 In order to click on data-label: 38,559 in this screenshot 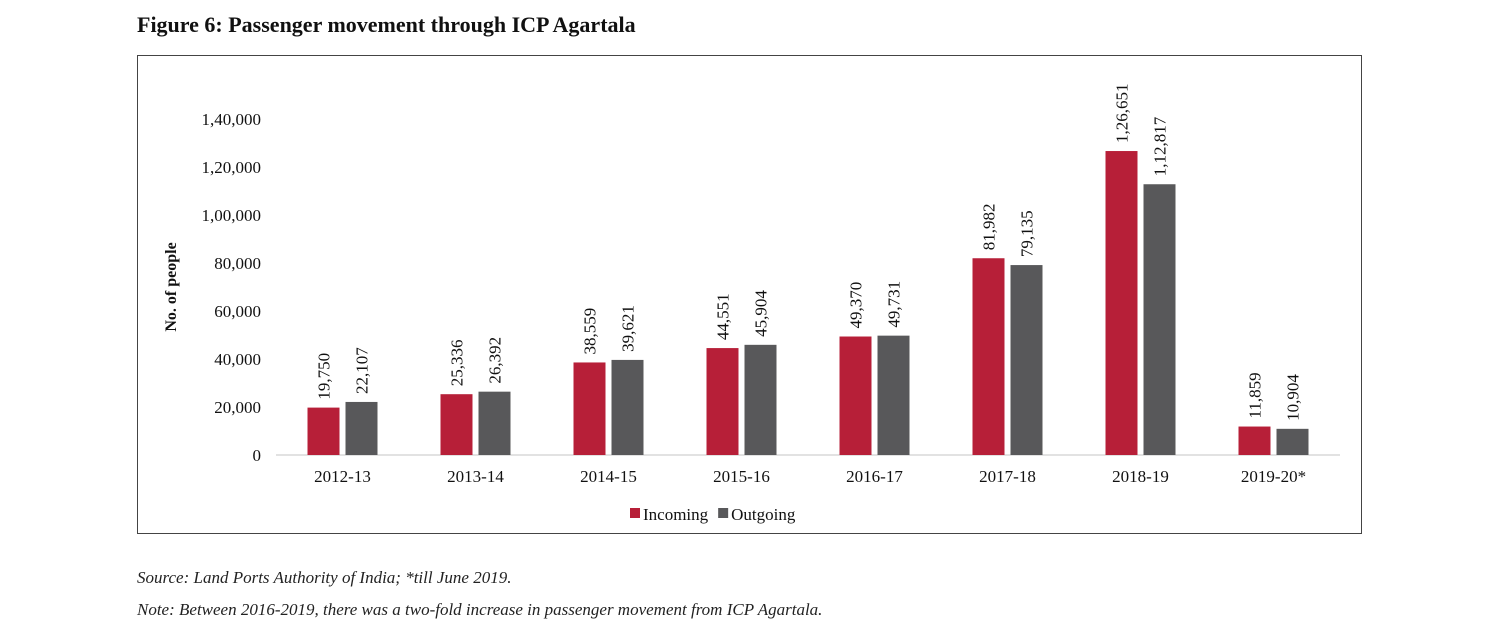, I will do `click(590, 331)`.